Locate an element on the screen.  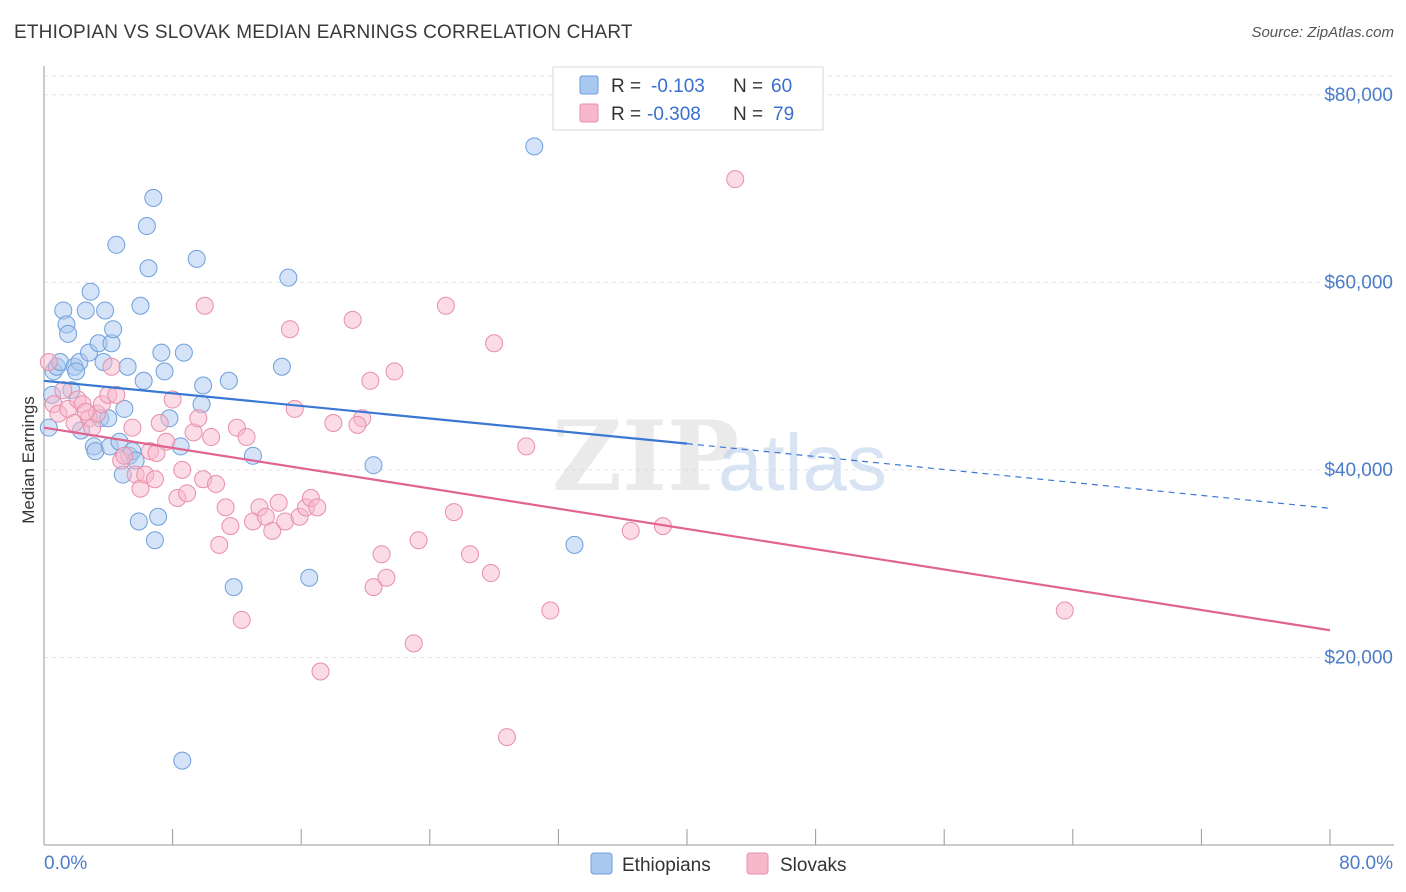
bottom-legend-label-slovaks: Slovaks is located at coordinates (813, 865).